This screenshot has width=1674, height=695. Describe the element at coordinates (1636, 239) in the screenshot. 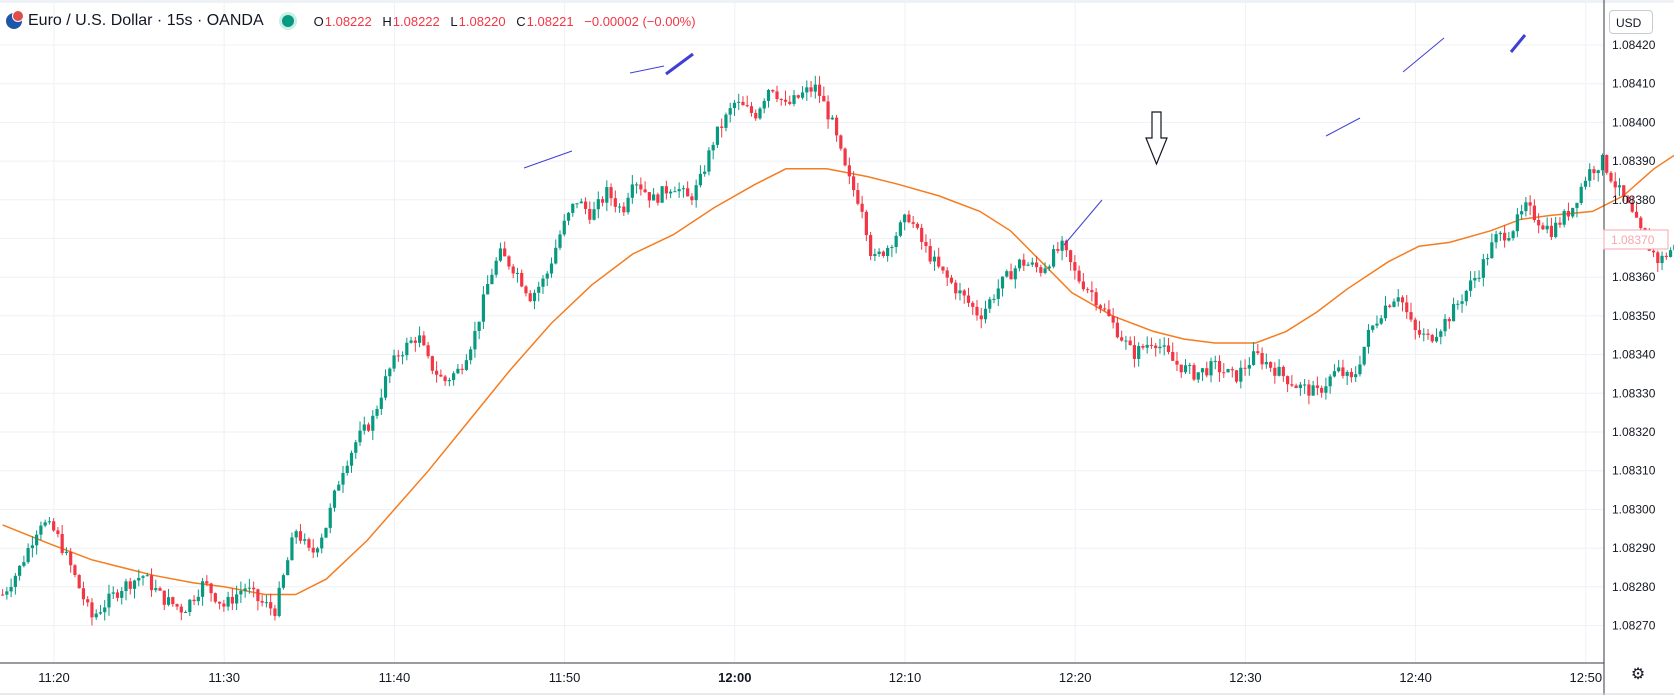

I see `last-price-tag: 1.08370` at that location.